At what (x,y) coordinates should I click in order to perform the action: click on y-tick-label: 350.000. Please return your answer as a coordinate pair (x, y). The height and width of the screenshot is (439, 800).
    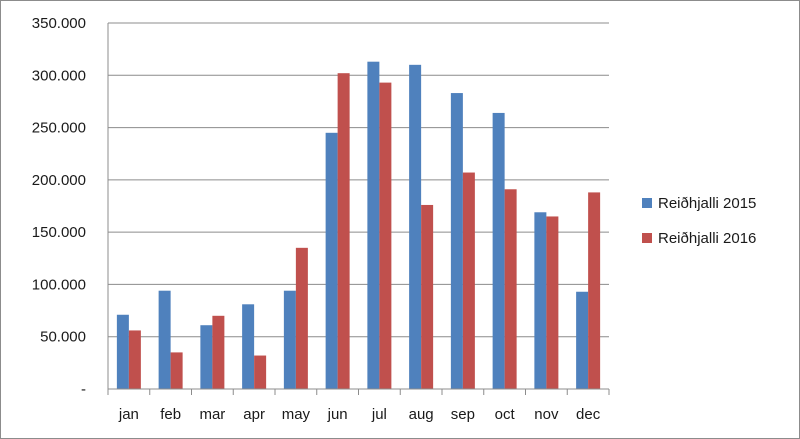
    Looking at the image, I should click on (59, 23).